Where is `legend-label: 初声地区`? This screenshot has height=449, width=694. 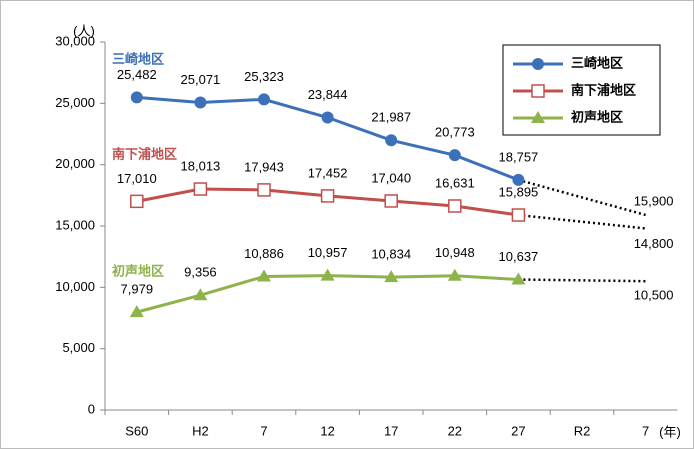 legend-label: 初声地区 is located at coordinates (597, 116).